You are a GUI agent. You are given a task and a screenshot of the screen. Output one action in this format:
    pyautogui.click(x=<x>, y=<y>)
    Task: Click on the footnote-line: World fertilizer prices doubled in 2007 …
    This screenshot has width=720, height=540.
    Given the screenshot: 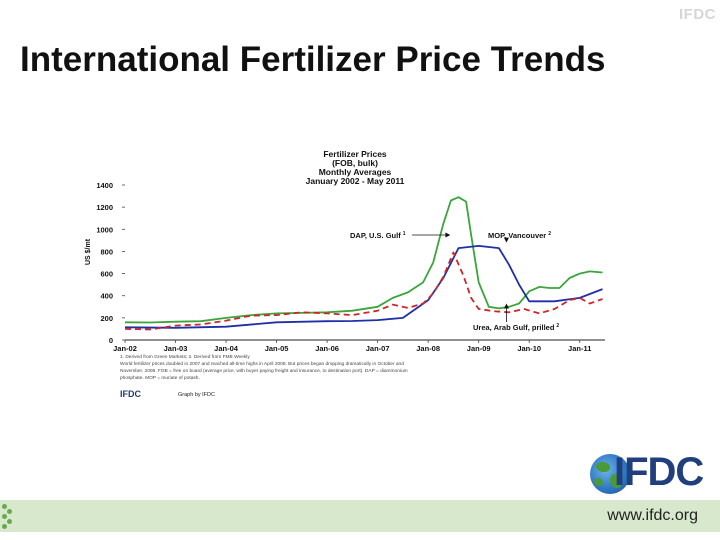 What is the action you would take?
    pyautogui.click(x=262, y=364)
    